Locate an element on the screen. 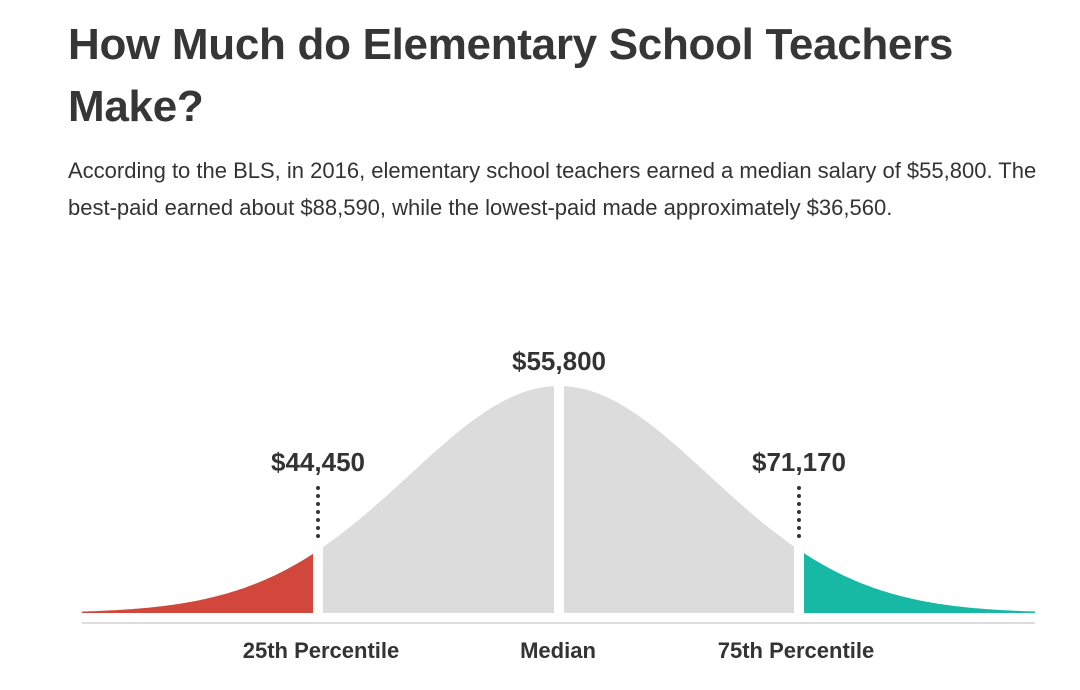 The image size is (1080, 690). p75-value-label: $71,170 is located at coordinates (799, 462).